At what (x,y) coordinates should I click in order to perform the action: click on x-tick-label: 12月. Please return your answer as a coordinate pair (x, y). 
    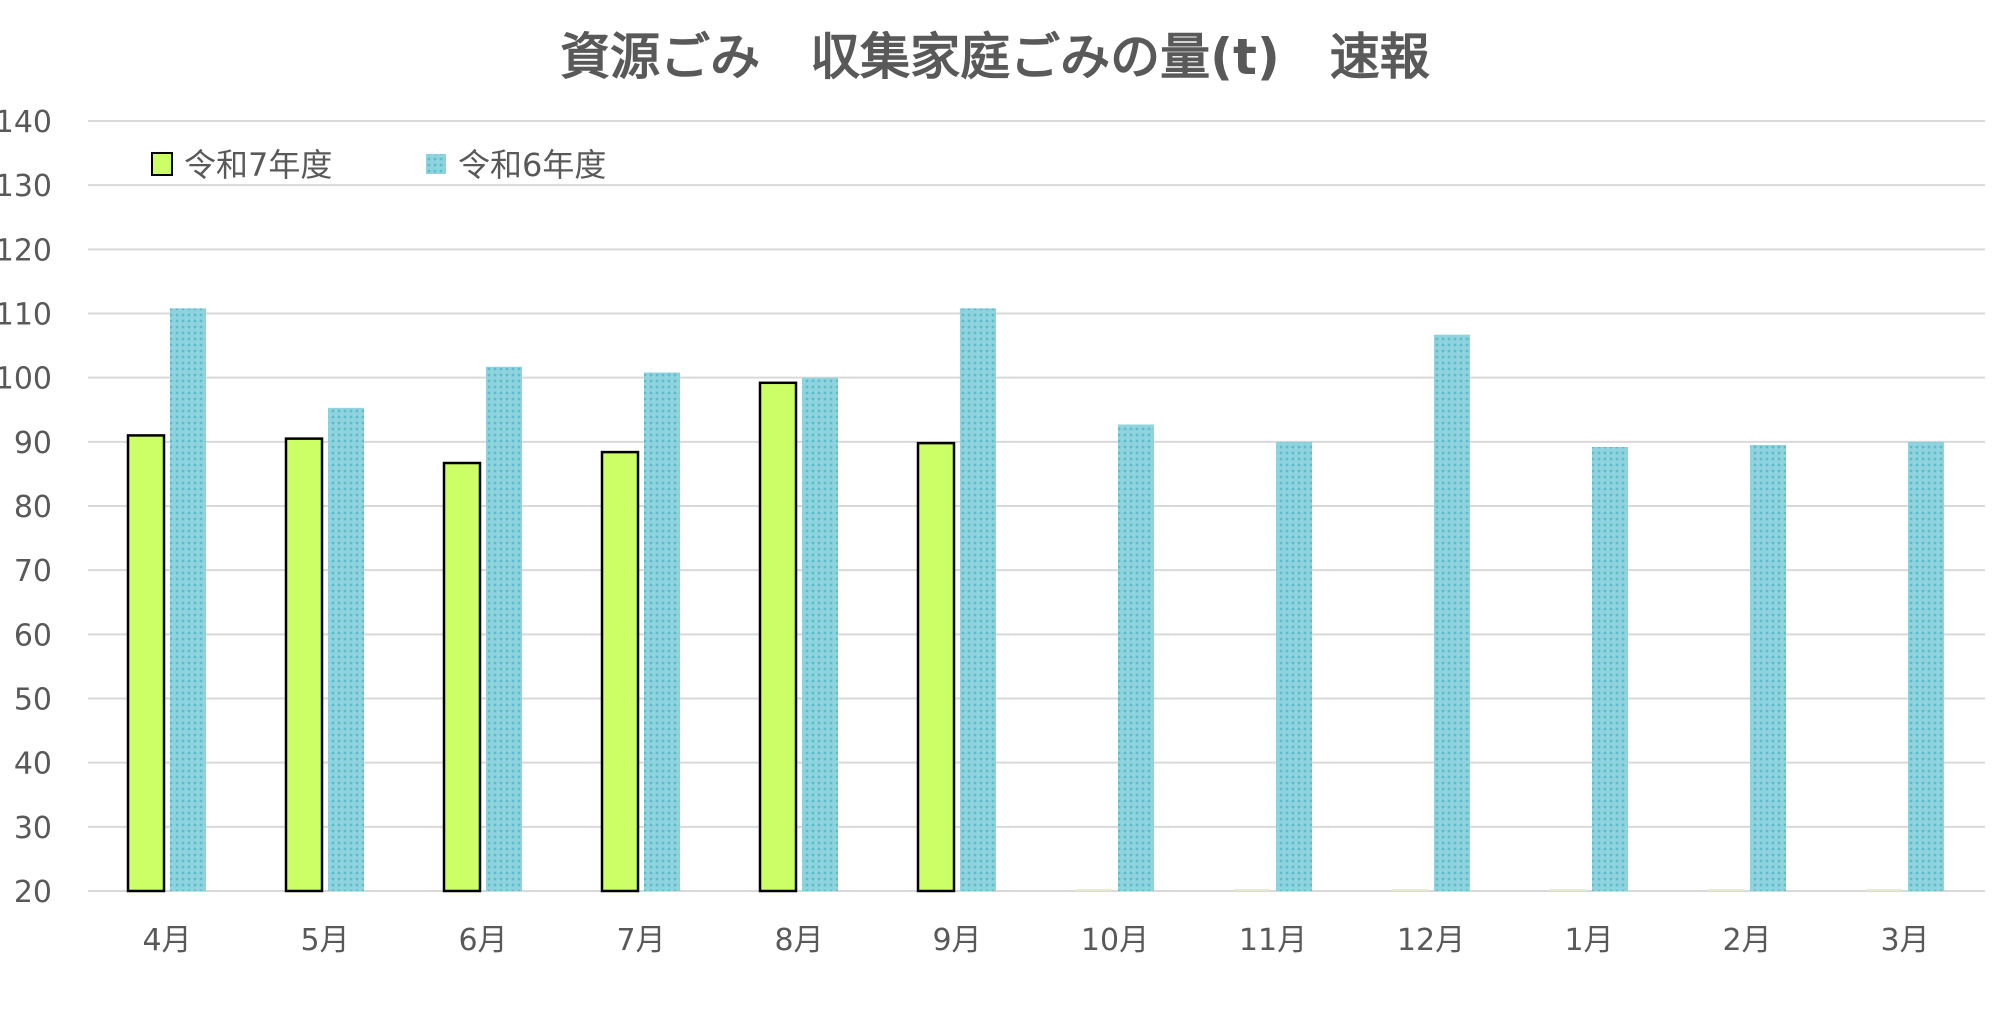
    Looking at the image, I should click on (1431, 940).